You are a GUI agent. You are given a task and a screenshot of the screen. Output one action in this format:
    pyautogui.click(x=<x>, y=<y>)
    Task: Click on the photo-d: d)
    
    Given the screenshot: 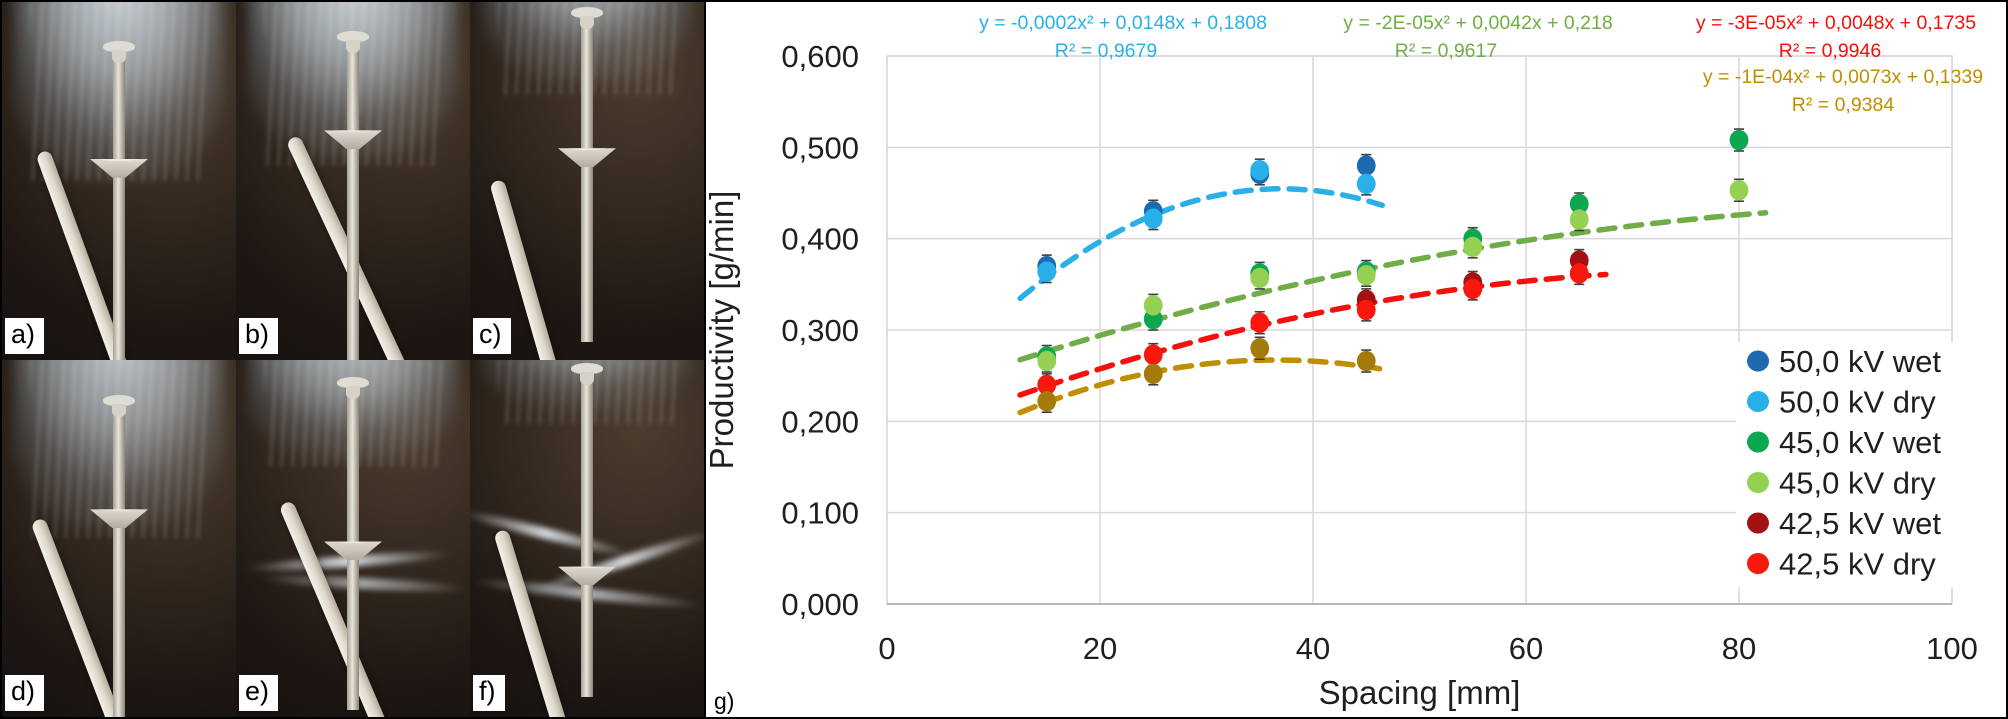 What is the action you would take?
    pyautogui.click(x=119, y=538)
    